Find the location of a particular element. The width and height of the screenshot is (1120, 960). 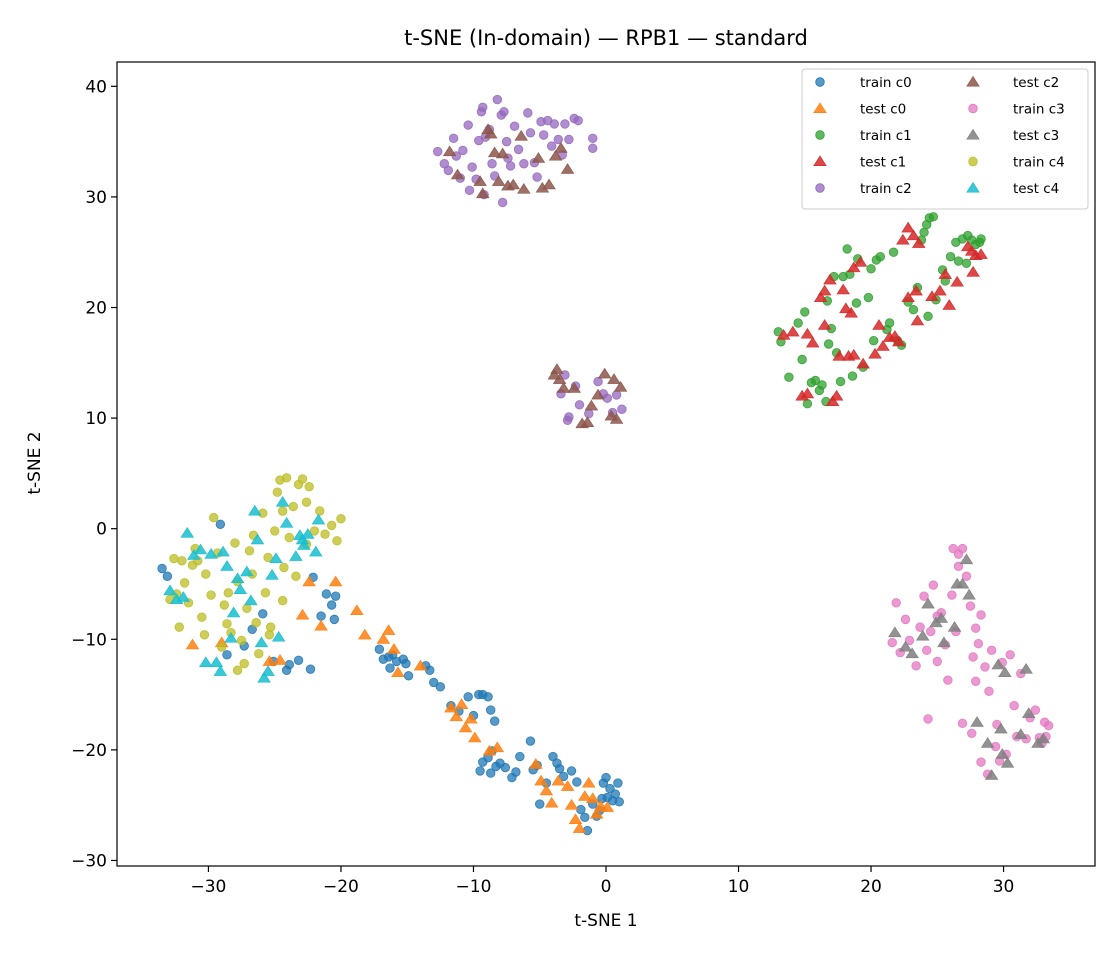

series-test-c3 is located at coordinates (969, 666).